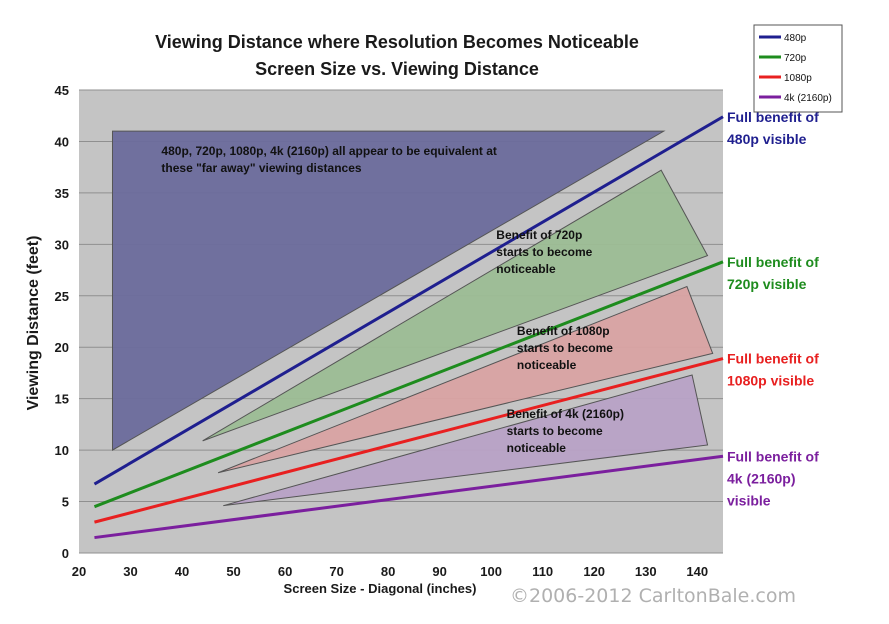  Describe the element at coordinates (182, 571) in the screenshot. I see `x-tick-40: 40` at that location.